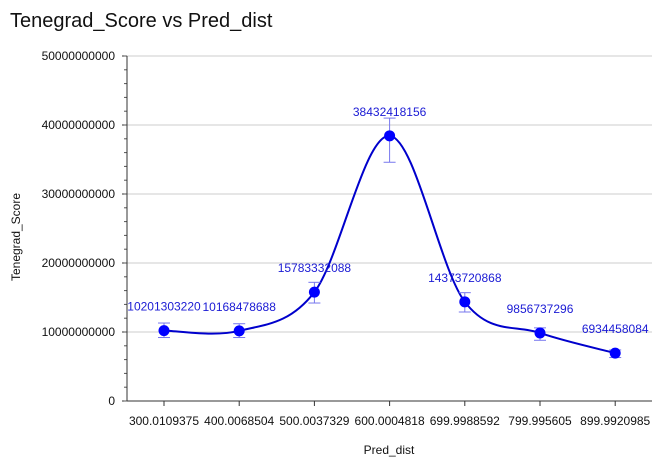 This screenshot has width=666, height=474. I want to click on data-label: 15783332088, so click(315, 268).